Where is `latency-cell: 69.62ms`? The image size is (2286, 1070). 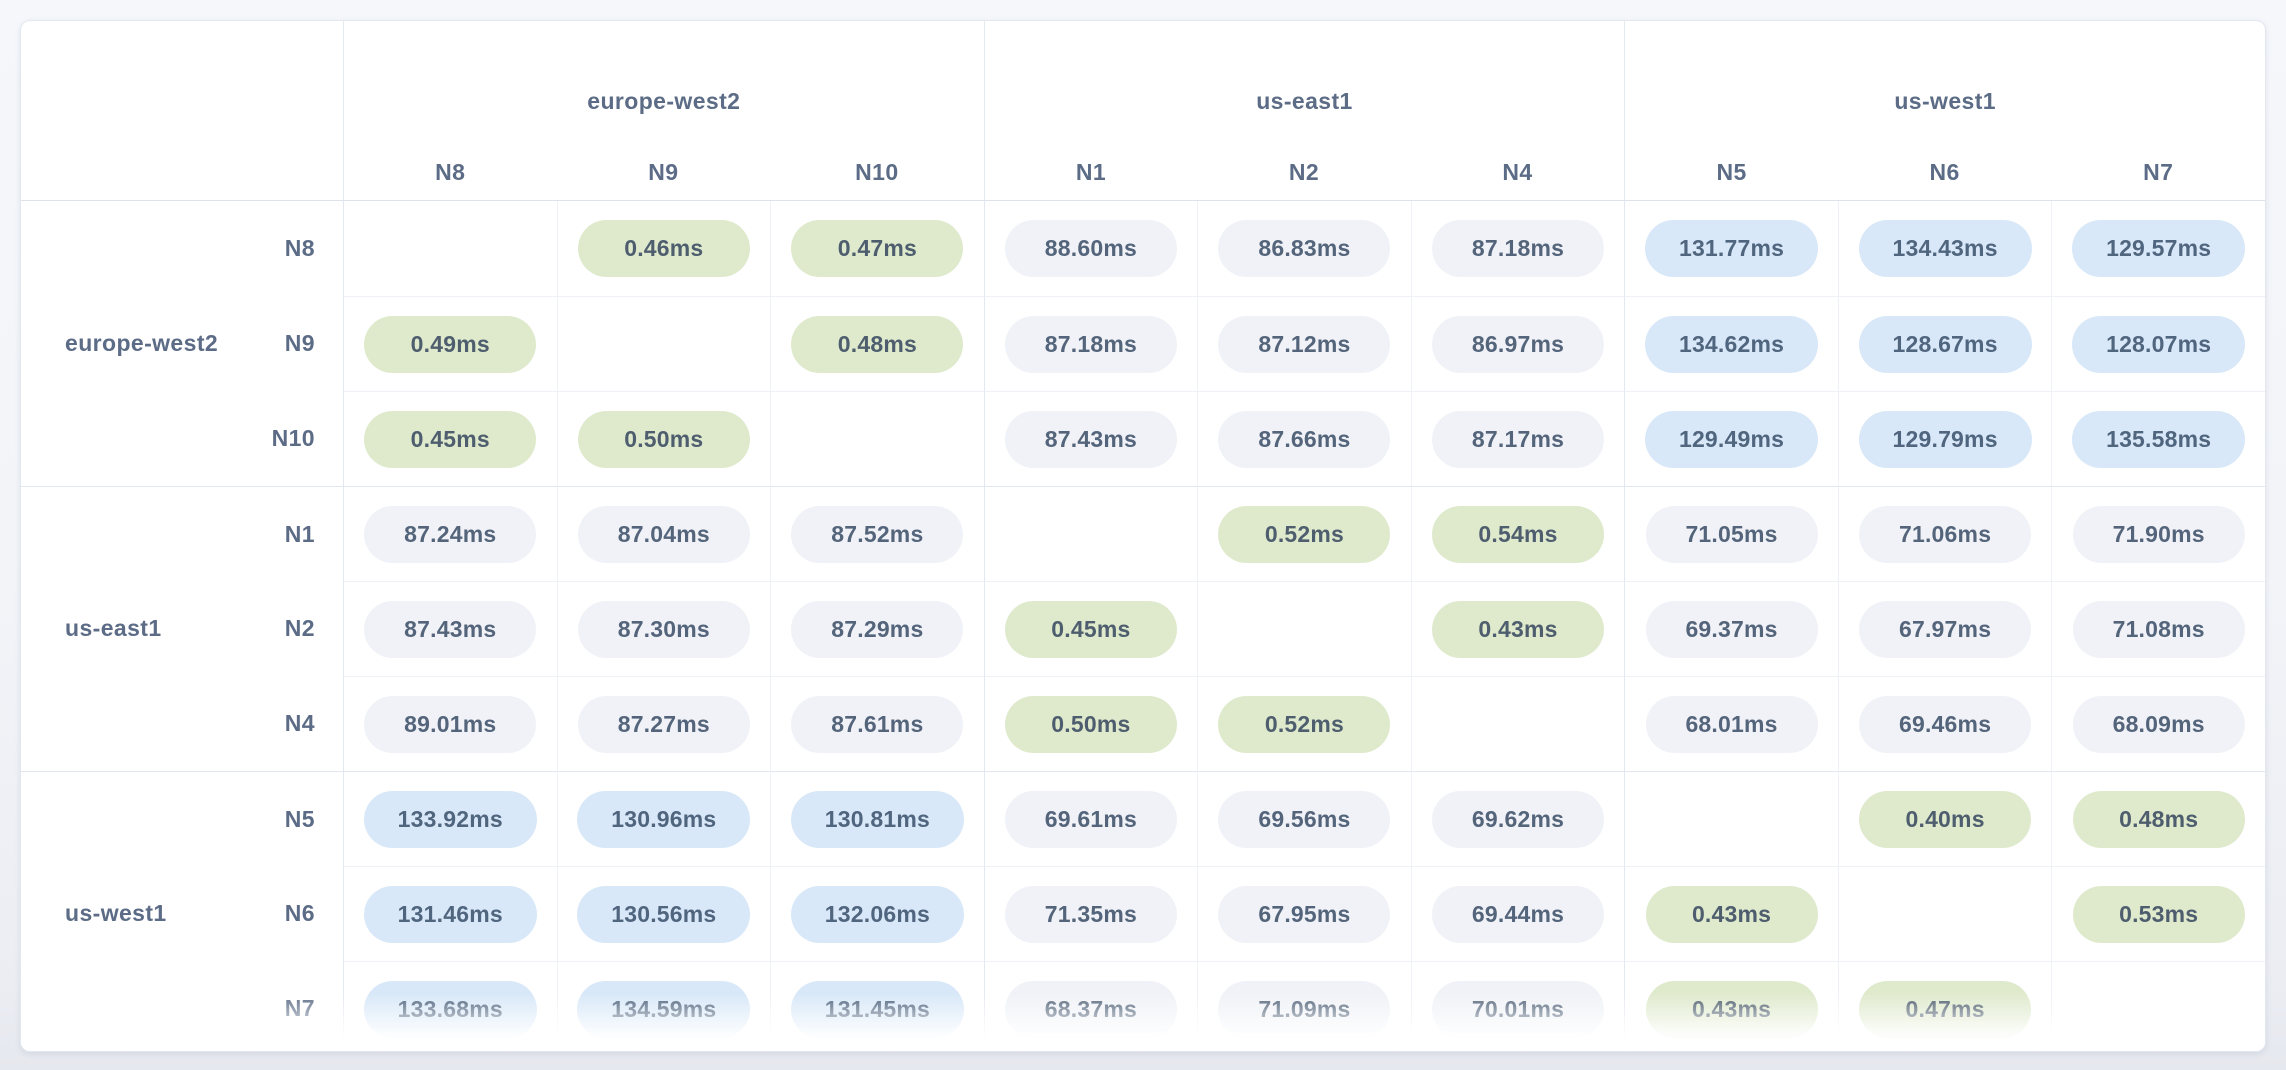
latency-cell: 69.62ms is located at coordinates (1517, 818).